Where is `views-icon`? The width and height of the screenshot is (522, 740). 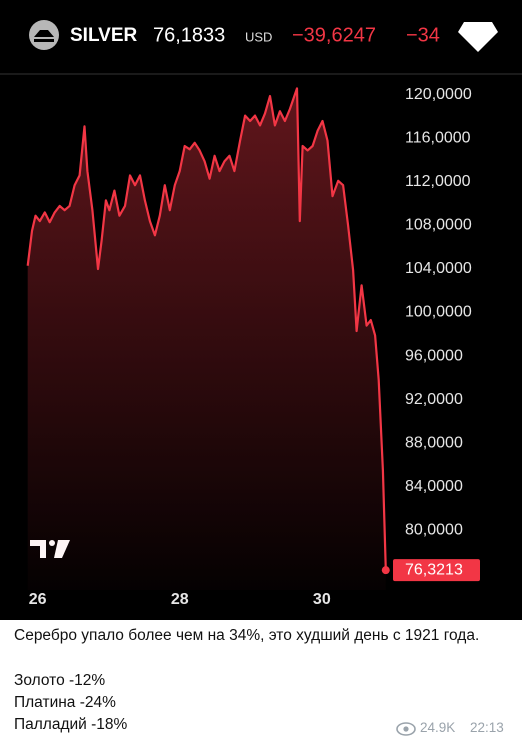 views-icon is located at coordinates (406, 729).